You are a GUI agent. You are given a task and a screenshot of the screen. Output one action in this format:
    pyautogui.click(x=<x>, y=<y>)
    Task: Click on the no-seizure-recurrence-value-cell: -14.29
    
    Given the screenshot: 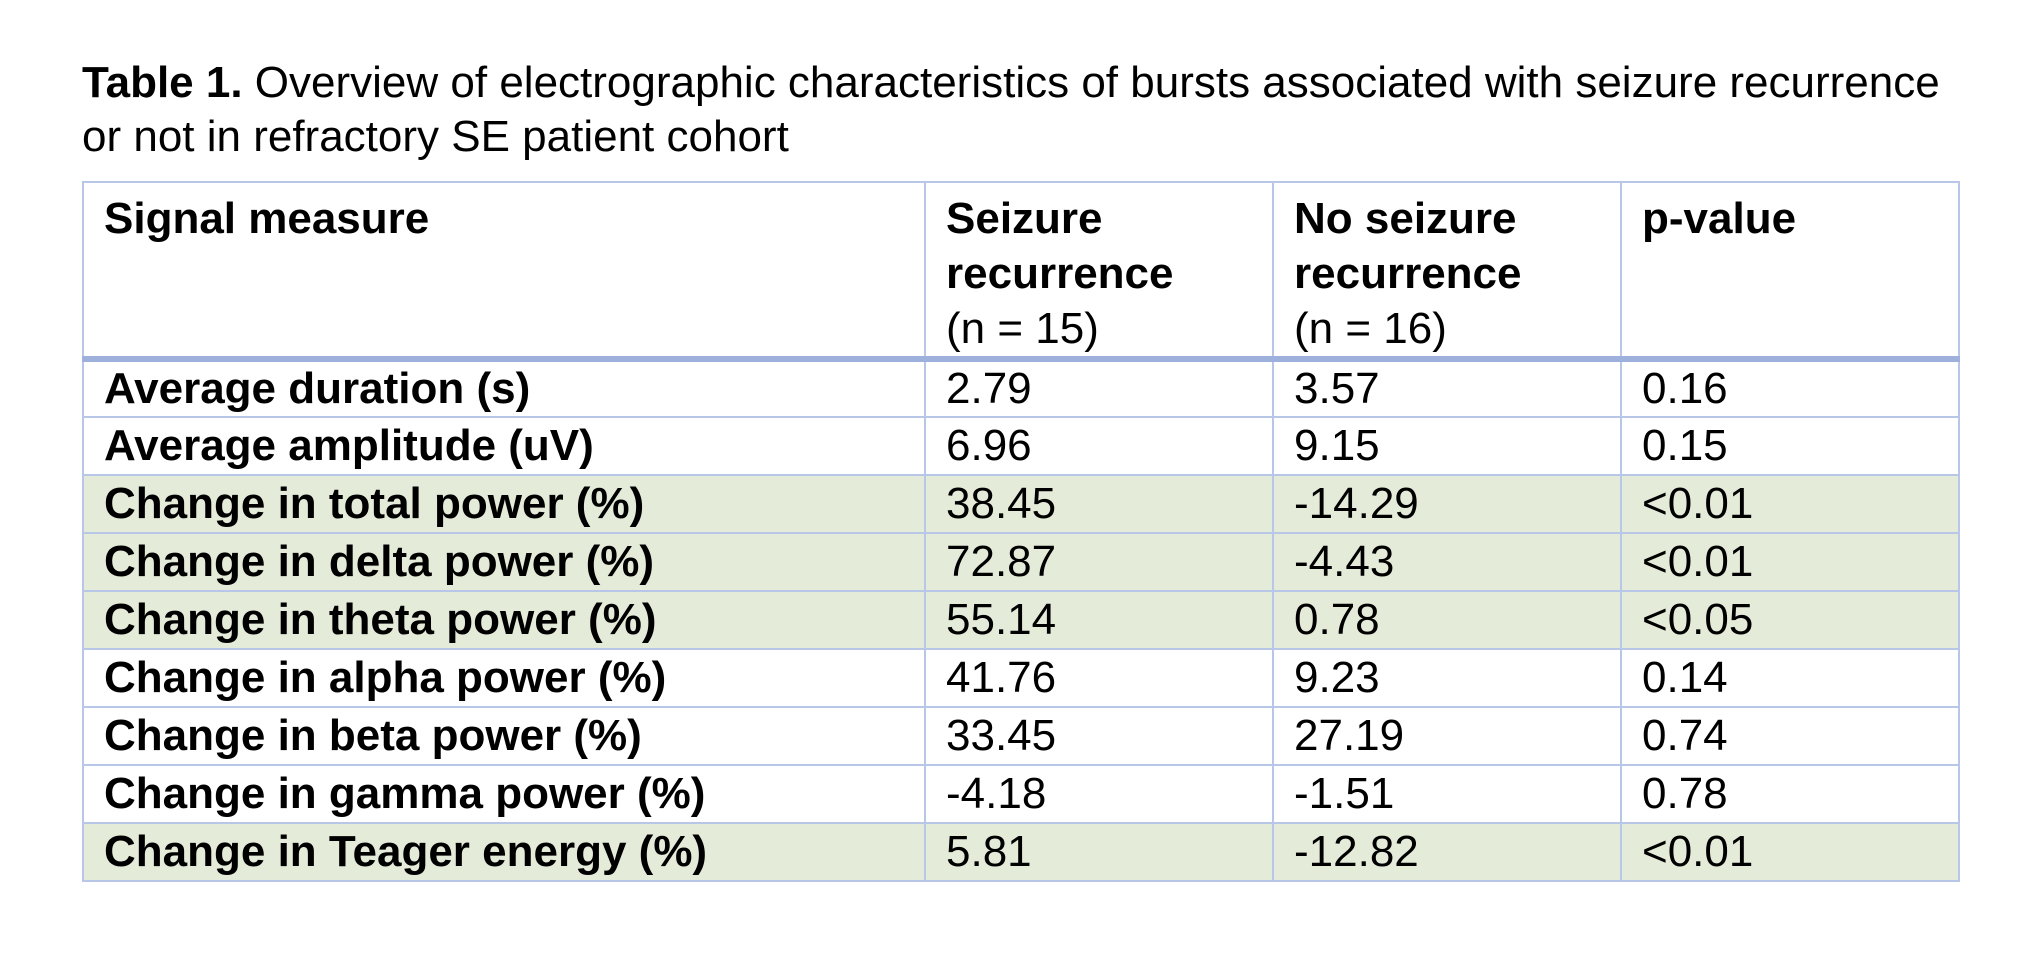 What is the action you would take?
    pyautogui.click(x=1447, y=504)
    